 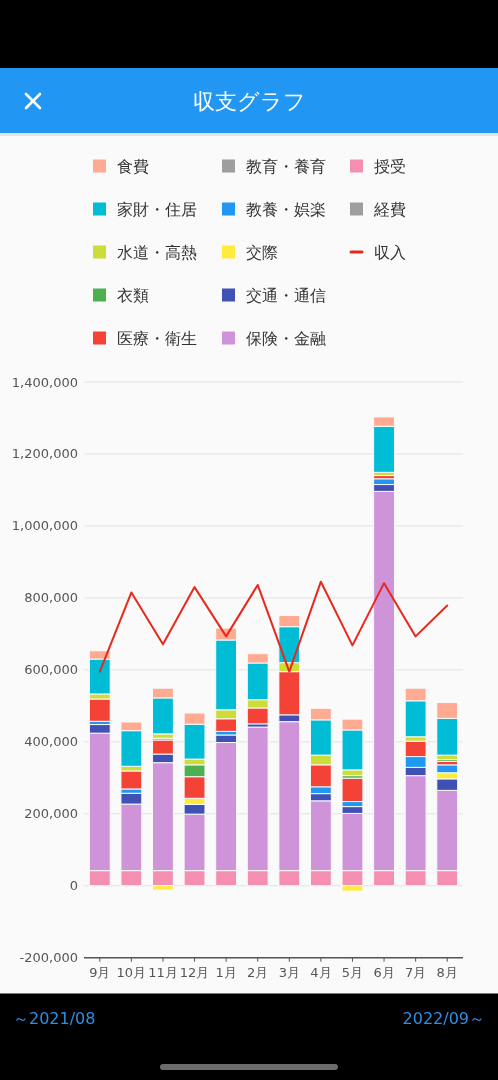 What do you see at coordinates (157, 209) in the screenshot?
I see `legend-label: 家財・住居` at bounding box center [157, 209].